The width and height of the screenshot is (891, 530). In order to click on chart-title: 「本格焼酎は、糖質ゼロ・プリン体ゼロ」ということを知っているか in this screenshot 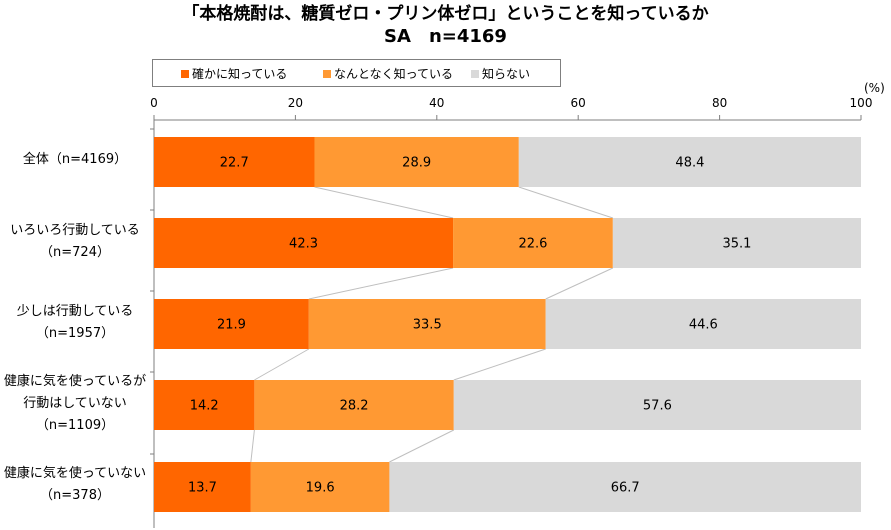, I will do `click(445, 14)`.